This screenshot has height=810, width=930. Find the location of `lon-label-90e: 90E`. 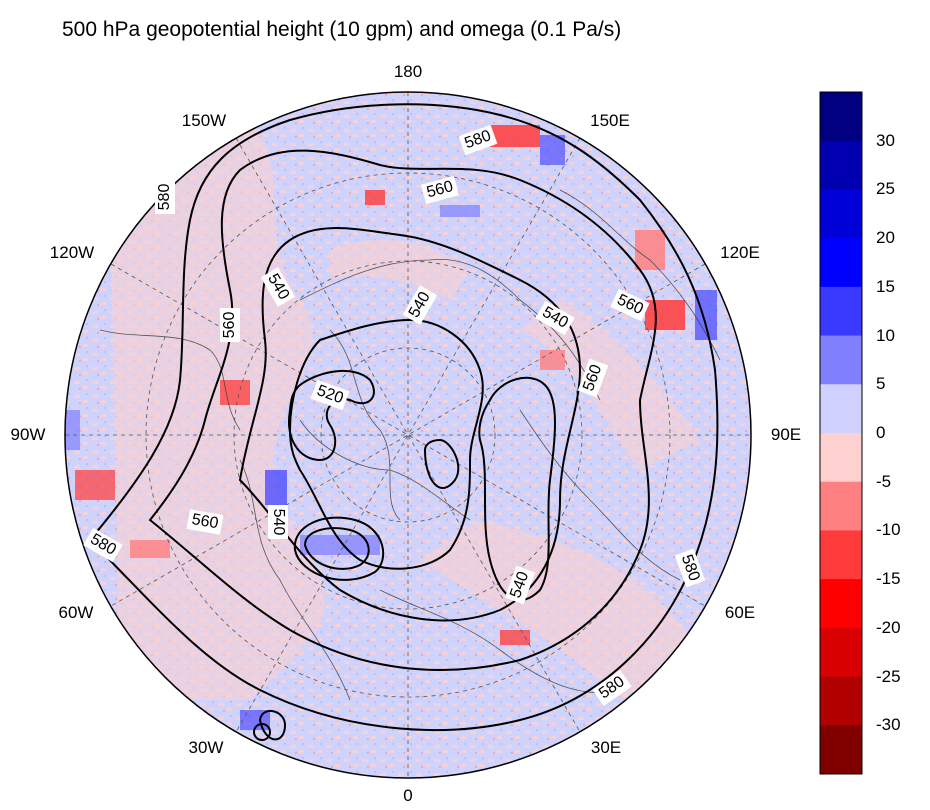

lon-label-90e: 90E is located at coordinates (786, 434).